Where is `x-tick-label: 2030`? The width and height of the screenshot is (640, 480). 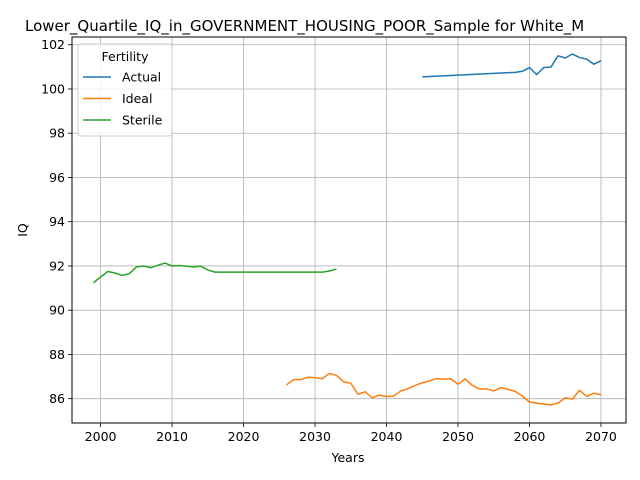 x-tick-label: 2030 is located at coordinates (315, 436).